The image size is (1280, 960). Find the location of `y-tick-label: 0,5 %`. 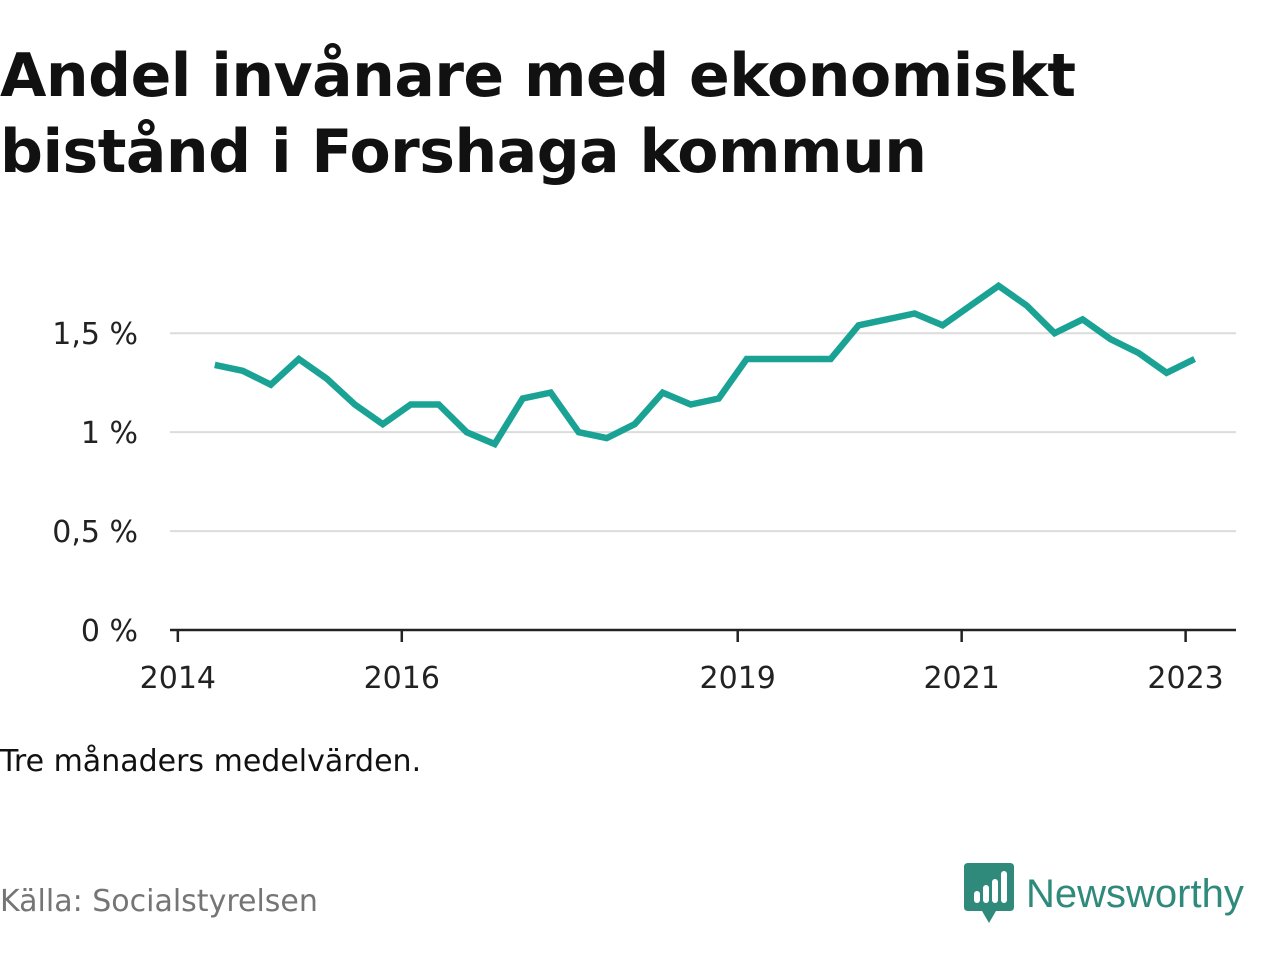

y-tick-label: 0,5 % is located at coordinates (95, 532).